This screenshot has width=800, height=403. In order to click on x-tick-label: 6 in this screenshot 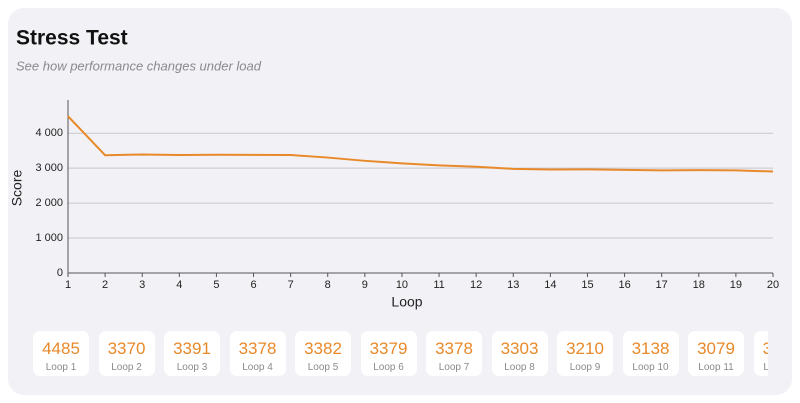, I will do `click(253, 285)`.